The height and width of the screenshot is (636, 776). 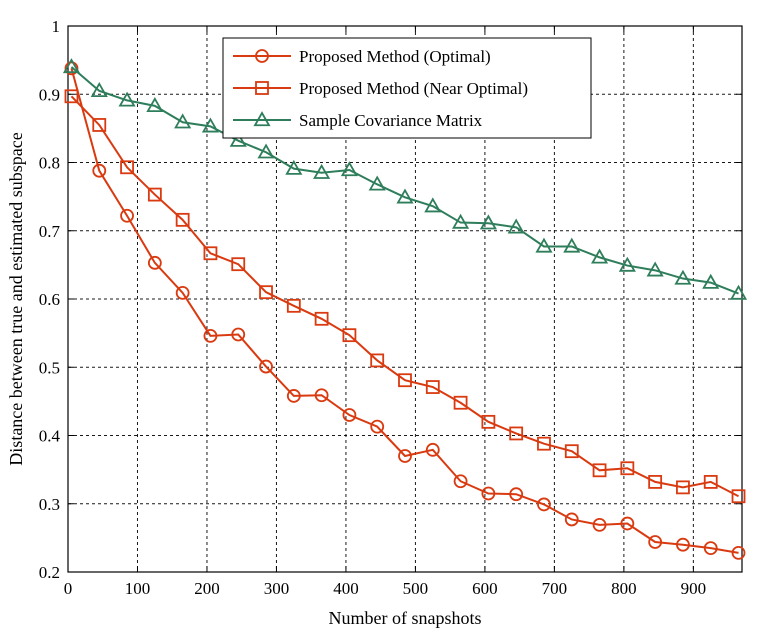 I want to click on legend-box, so click(x=407, y=88).